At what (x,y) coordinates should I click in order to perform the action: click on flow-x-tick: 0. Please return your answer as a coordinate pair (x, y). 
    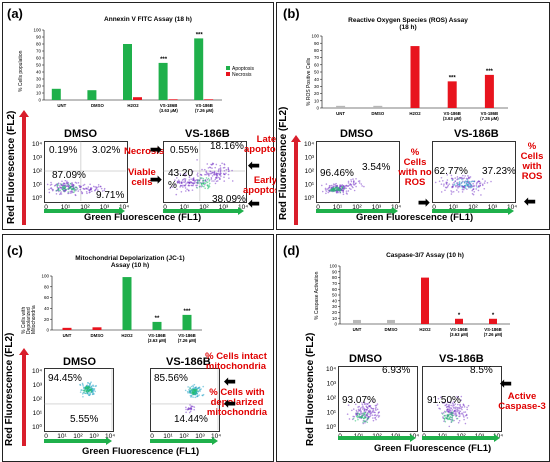
    Looking at the image, I should click on (434, 207).